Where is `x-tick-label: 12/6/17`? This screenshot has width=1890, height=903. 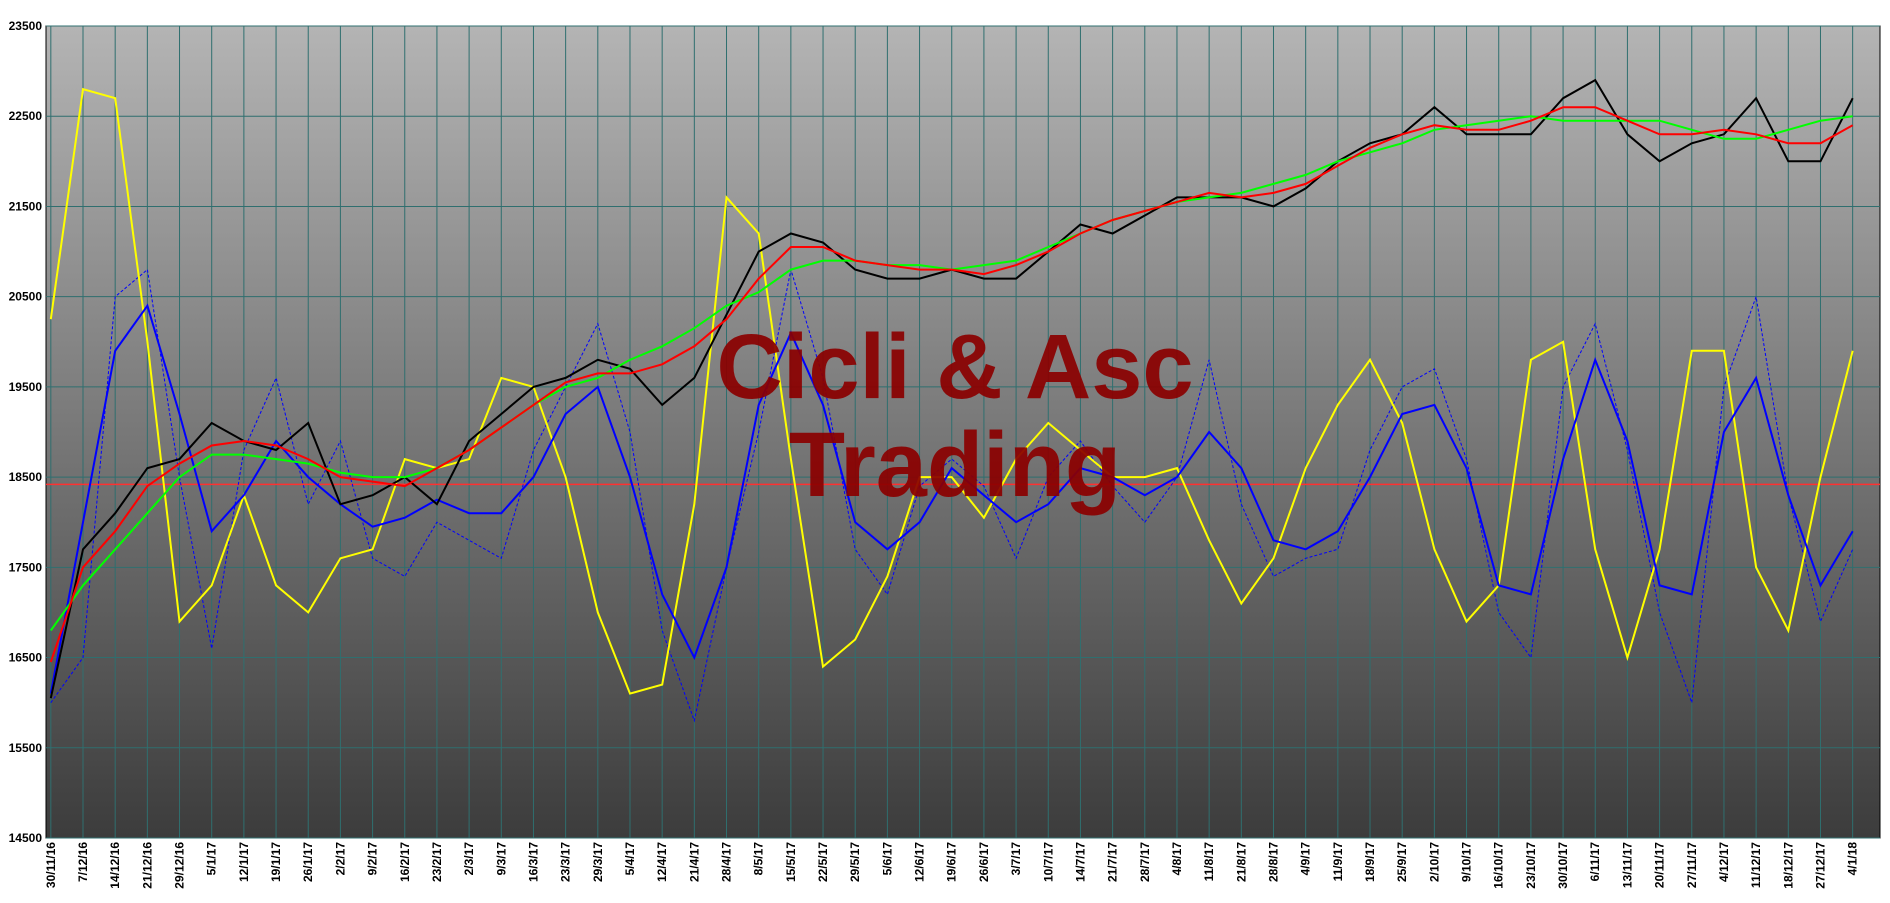
x-tick-label: 12/6/17 is located at coordinates (920, 862).